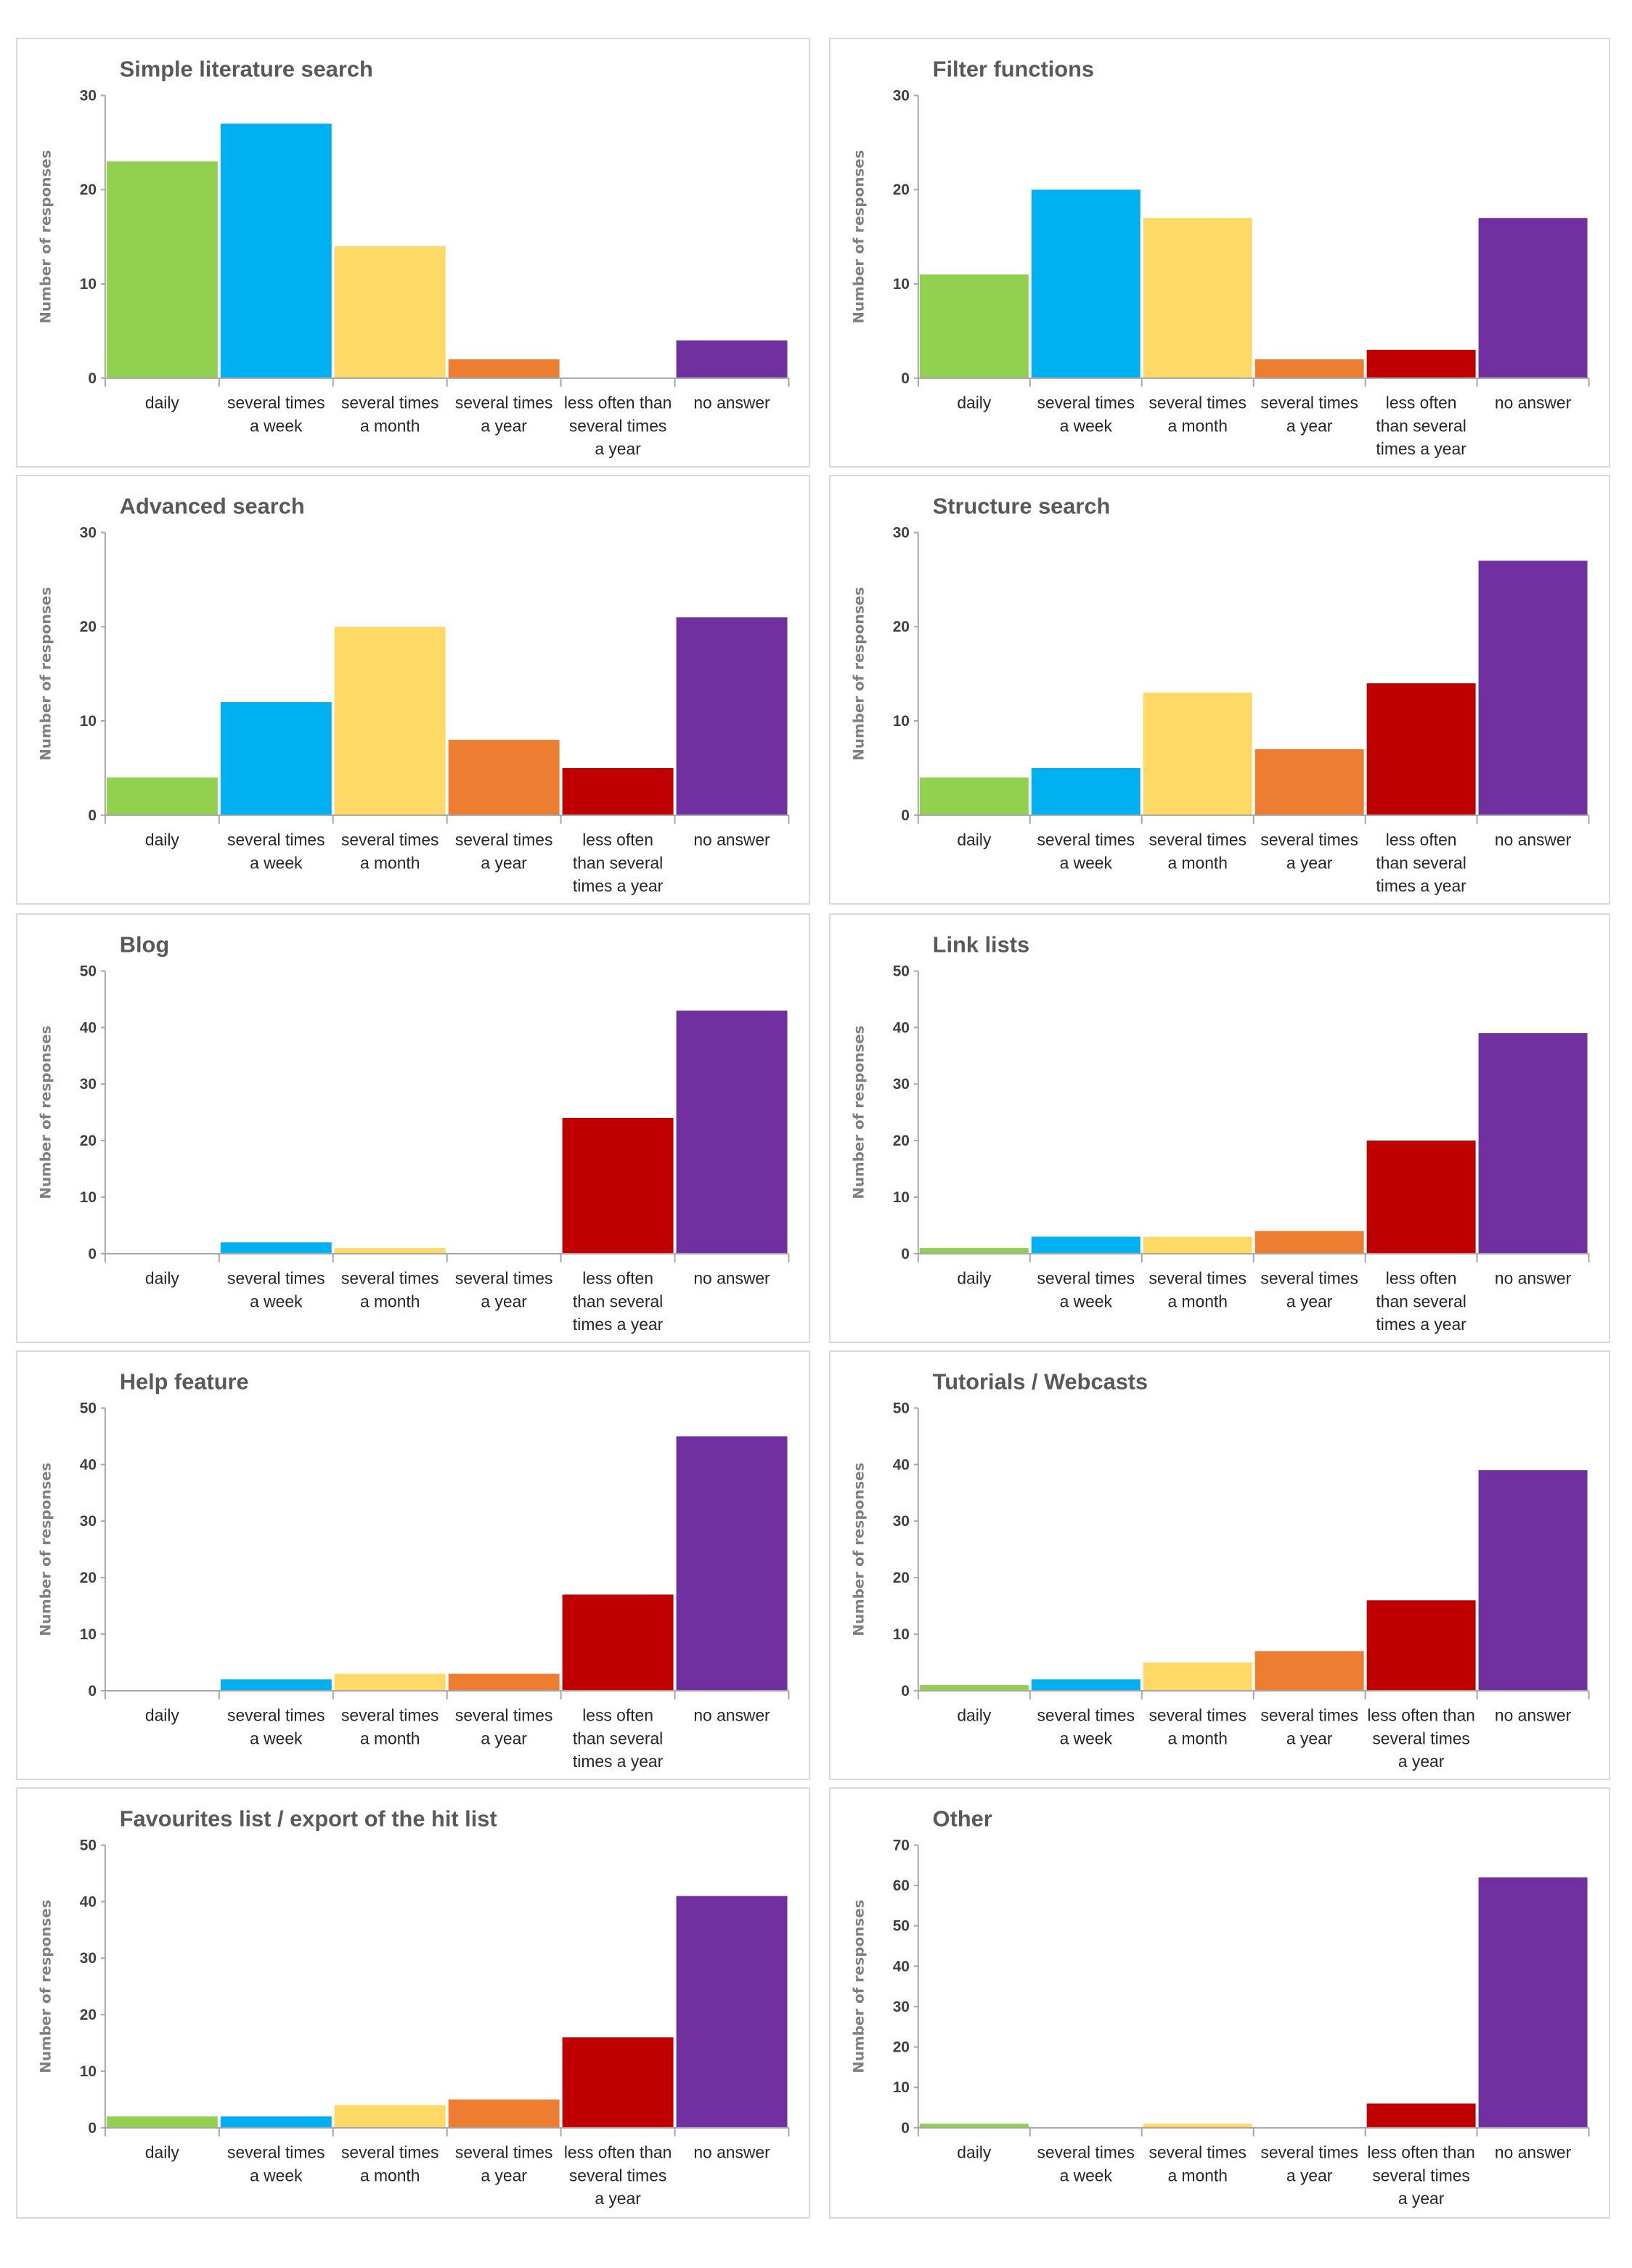 The image size is (1632, 2268). Describe the element at coordinates (905, 1692) in the screenshot. I see `y-tick-label: 0` at that location.